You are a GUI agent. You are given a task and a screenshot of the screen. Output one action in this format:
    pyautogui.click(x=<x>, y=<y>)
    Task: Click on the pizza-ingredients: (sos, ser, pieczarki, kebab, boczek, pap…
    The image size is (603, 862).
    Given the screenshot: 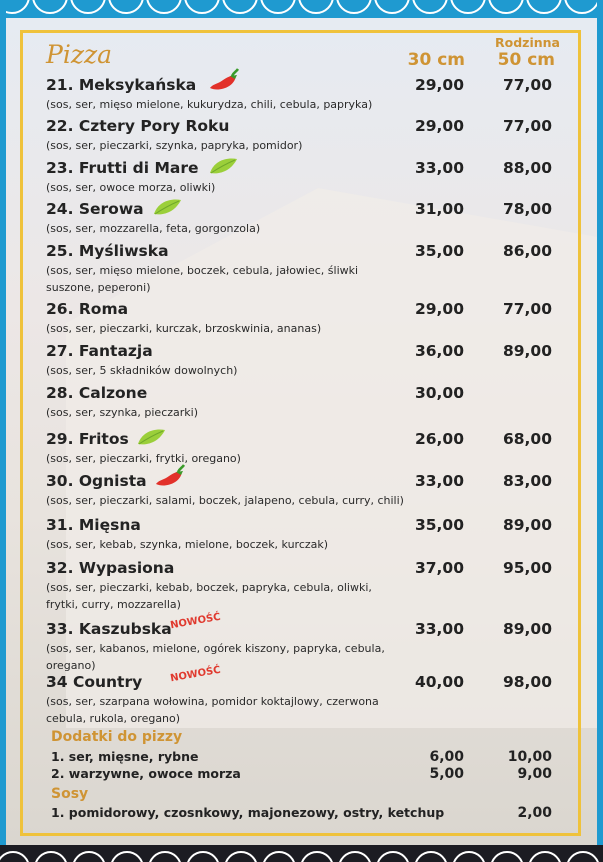 What is the action you would take?
    pyautogui.click(x=209, y=596)
    